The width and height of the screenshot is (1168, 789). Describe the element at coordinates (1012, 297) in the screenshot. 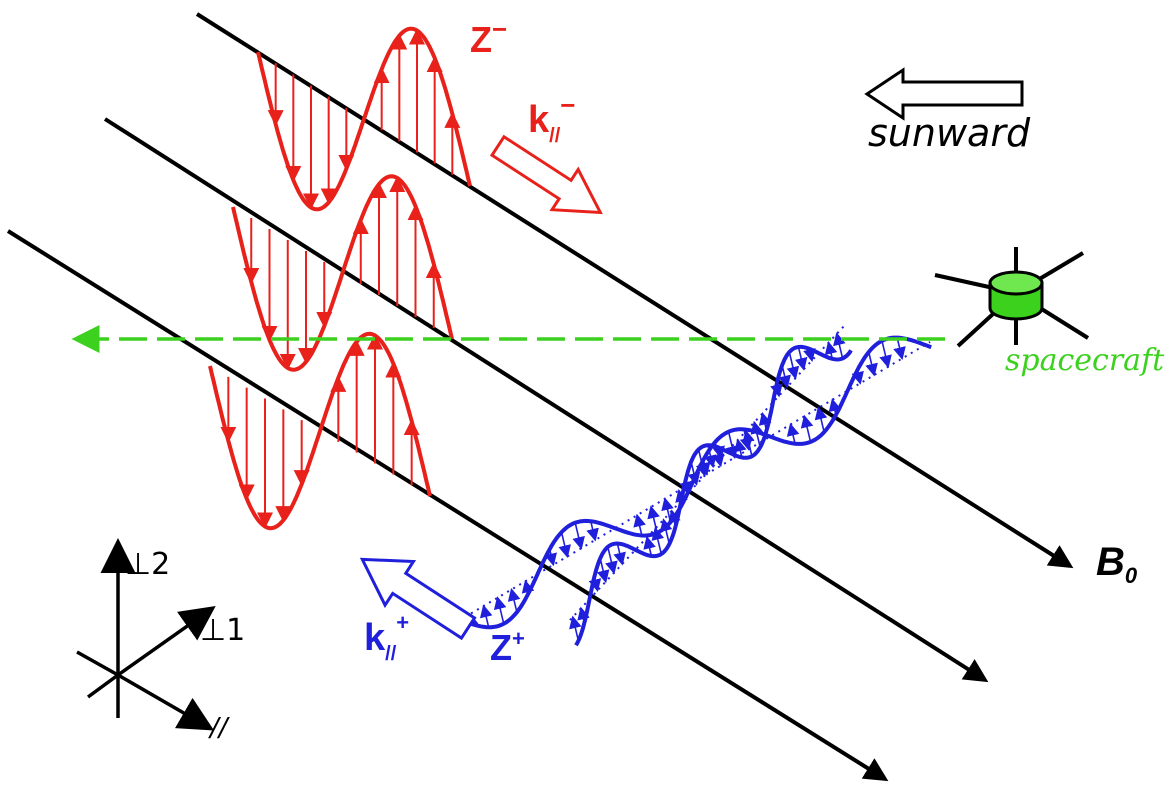

I see `spacecraft-icon` at that location.